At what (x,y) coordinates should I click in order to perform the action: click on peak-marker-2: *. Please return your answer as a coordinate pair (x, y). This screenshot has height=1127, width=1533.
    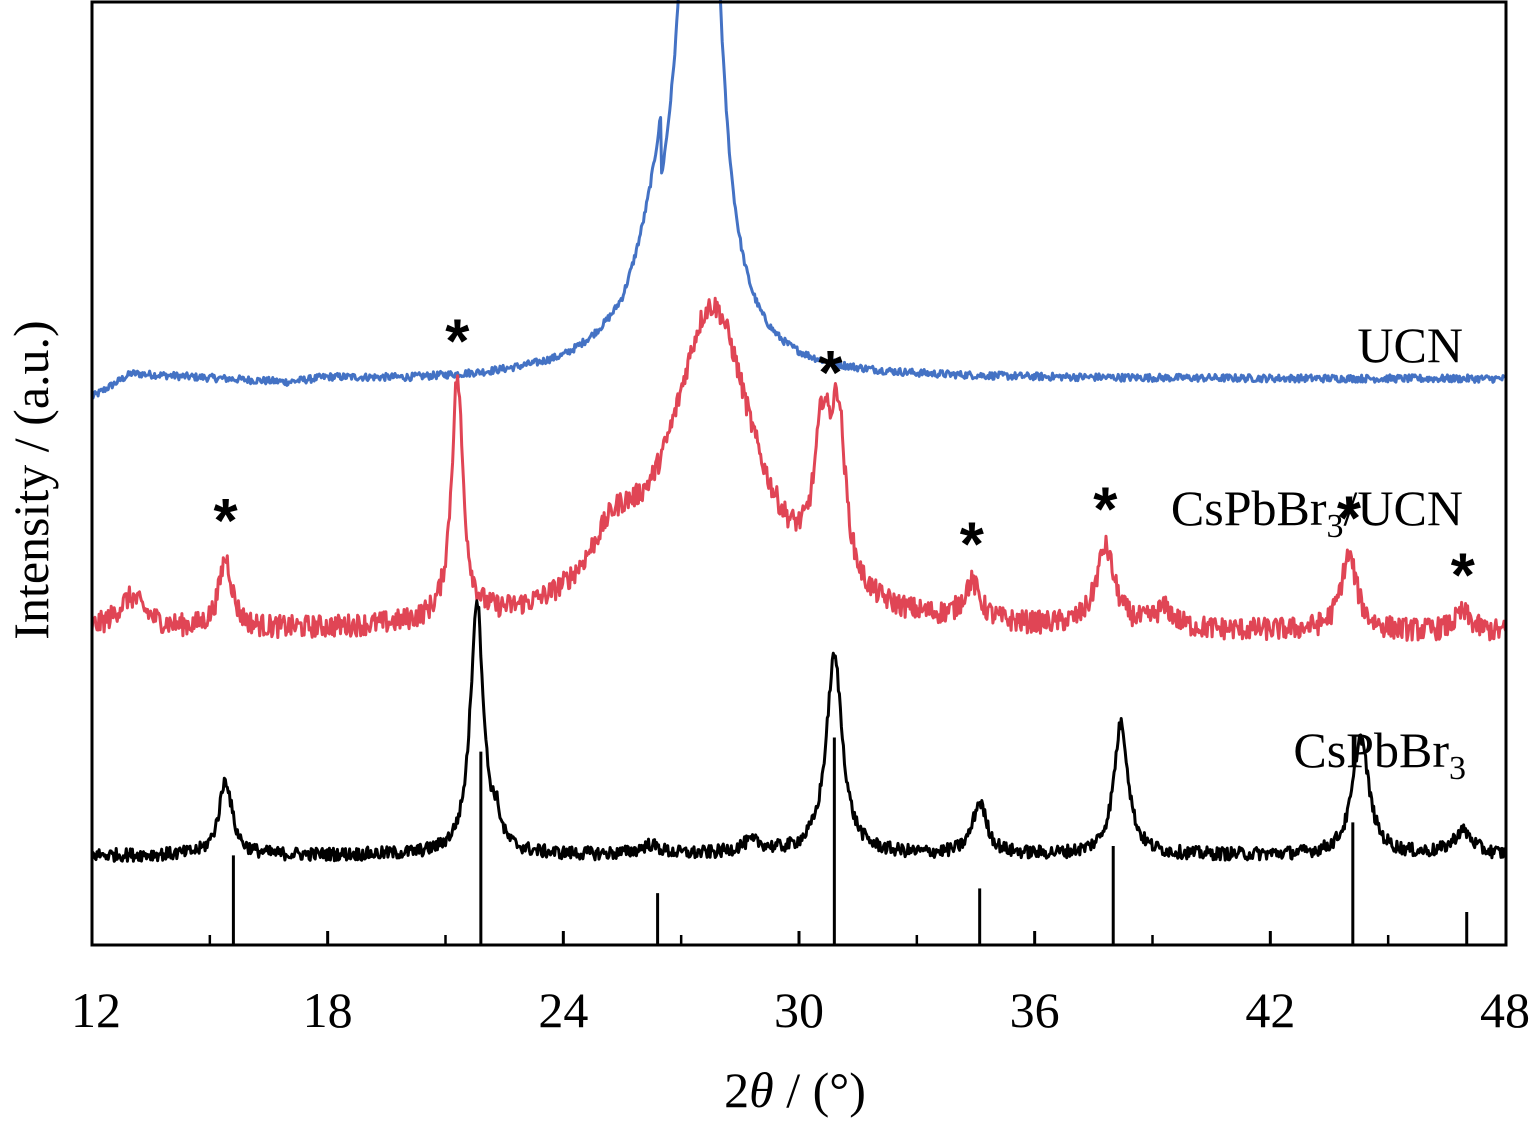
    Looking at the image, I should click on (457, 341).